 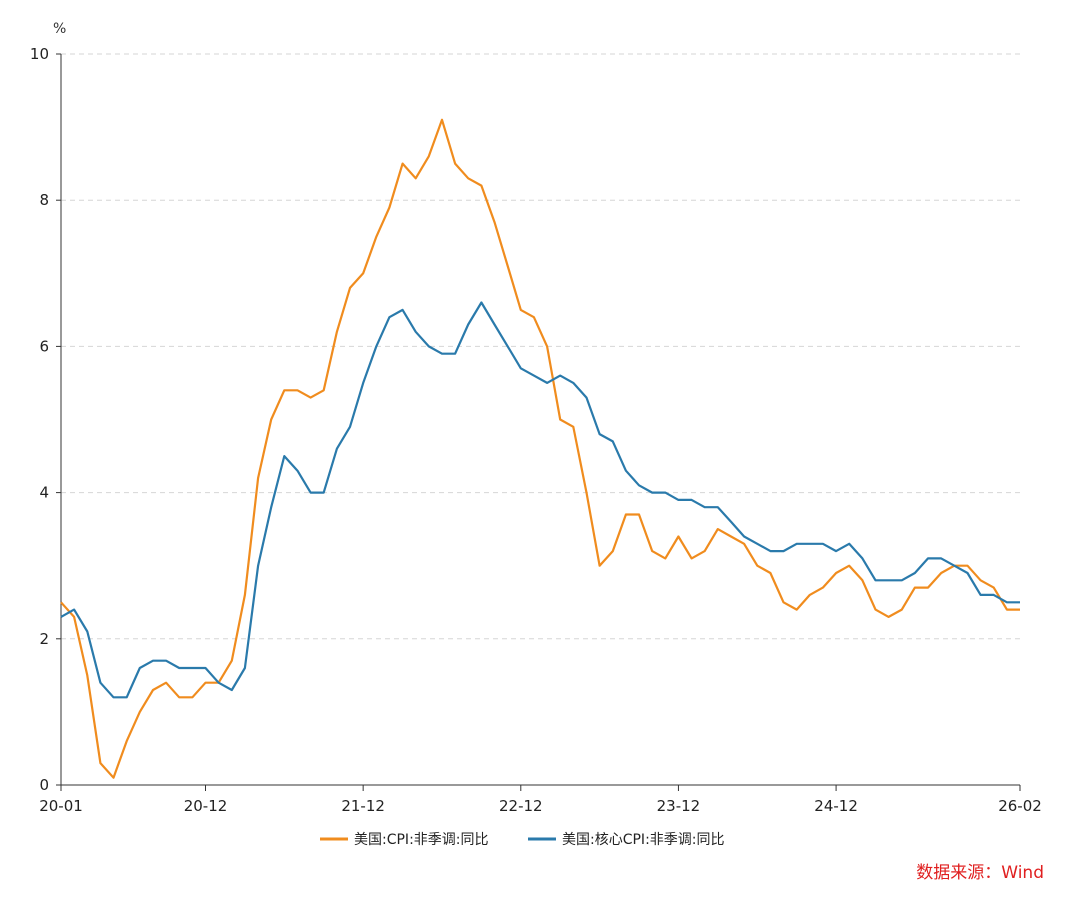 What do you see at coordinates (44, 493) in the screenshot?
I see `y-tick-label: 4` at bounding box center [44, 493].